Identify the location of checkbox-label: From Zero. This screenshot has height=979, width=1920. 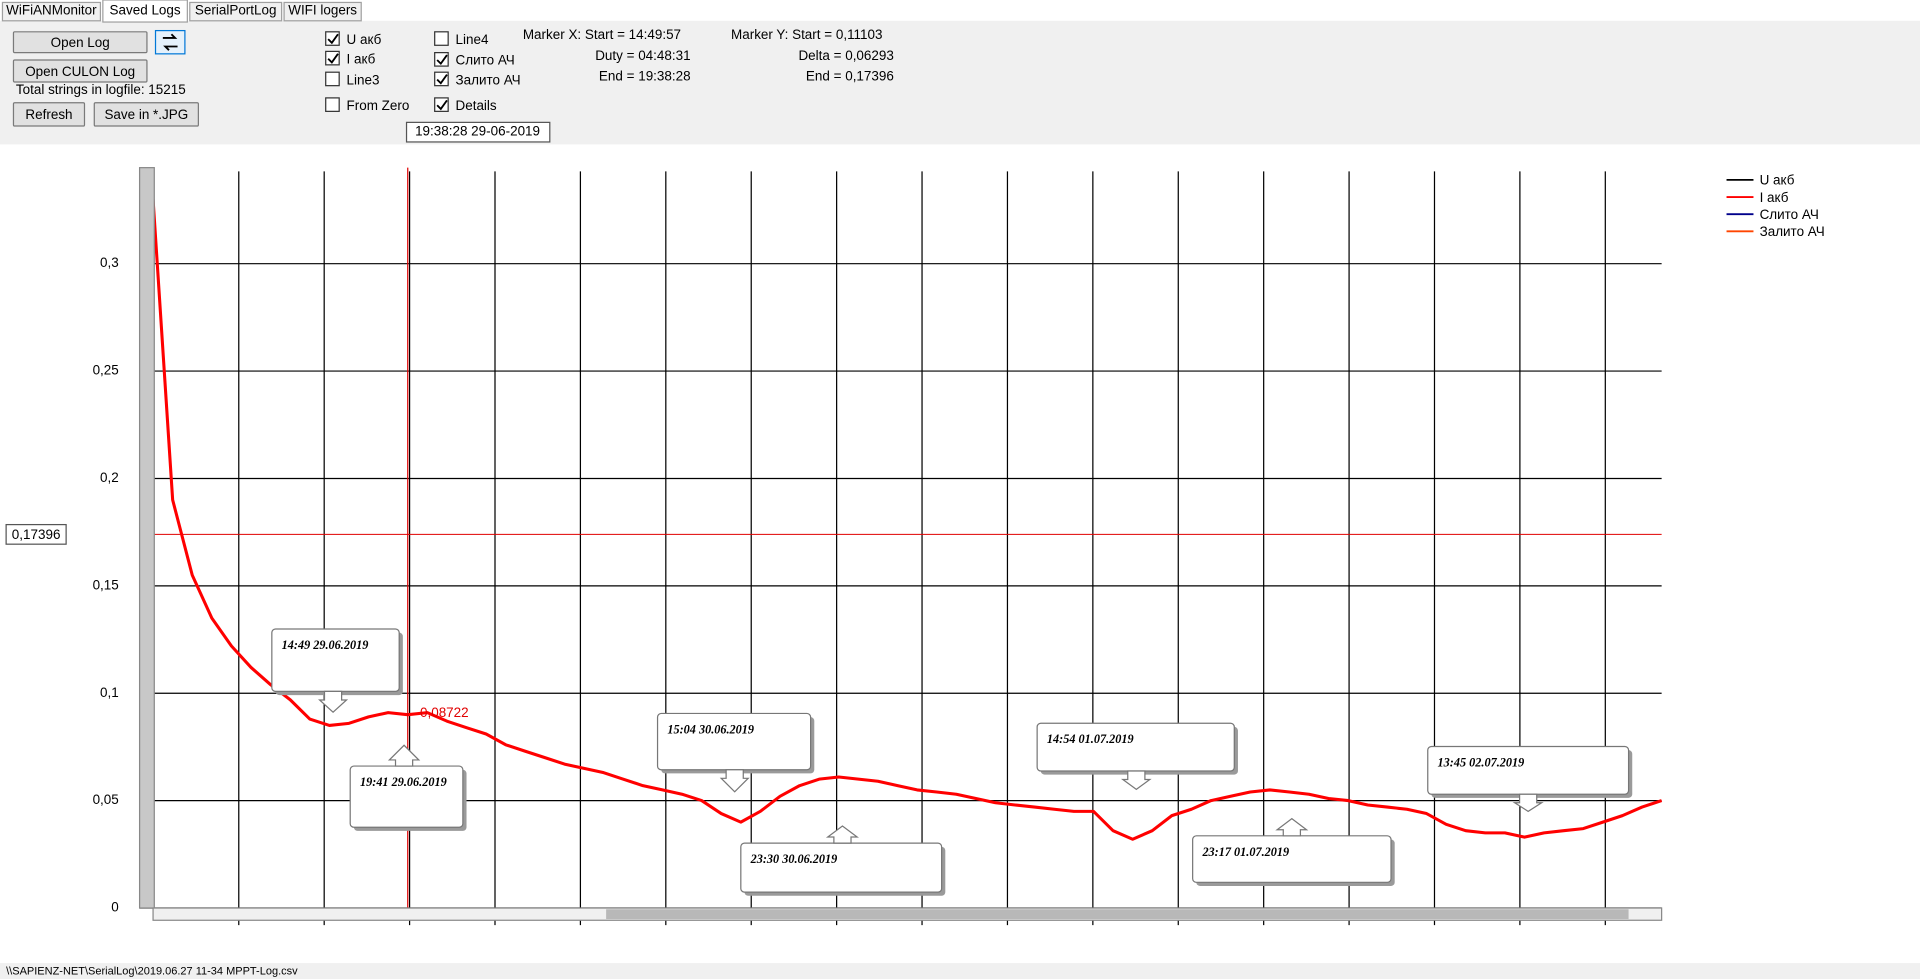
(378, 105).